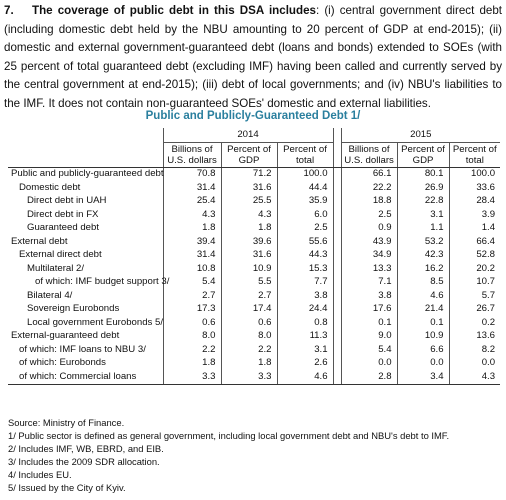 The image size is (506, 500). Describe the element at coordinates (423, 309) in the screenshot. I see `cell-value: 21.4` at that location.